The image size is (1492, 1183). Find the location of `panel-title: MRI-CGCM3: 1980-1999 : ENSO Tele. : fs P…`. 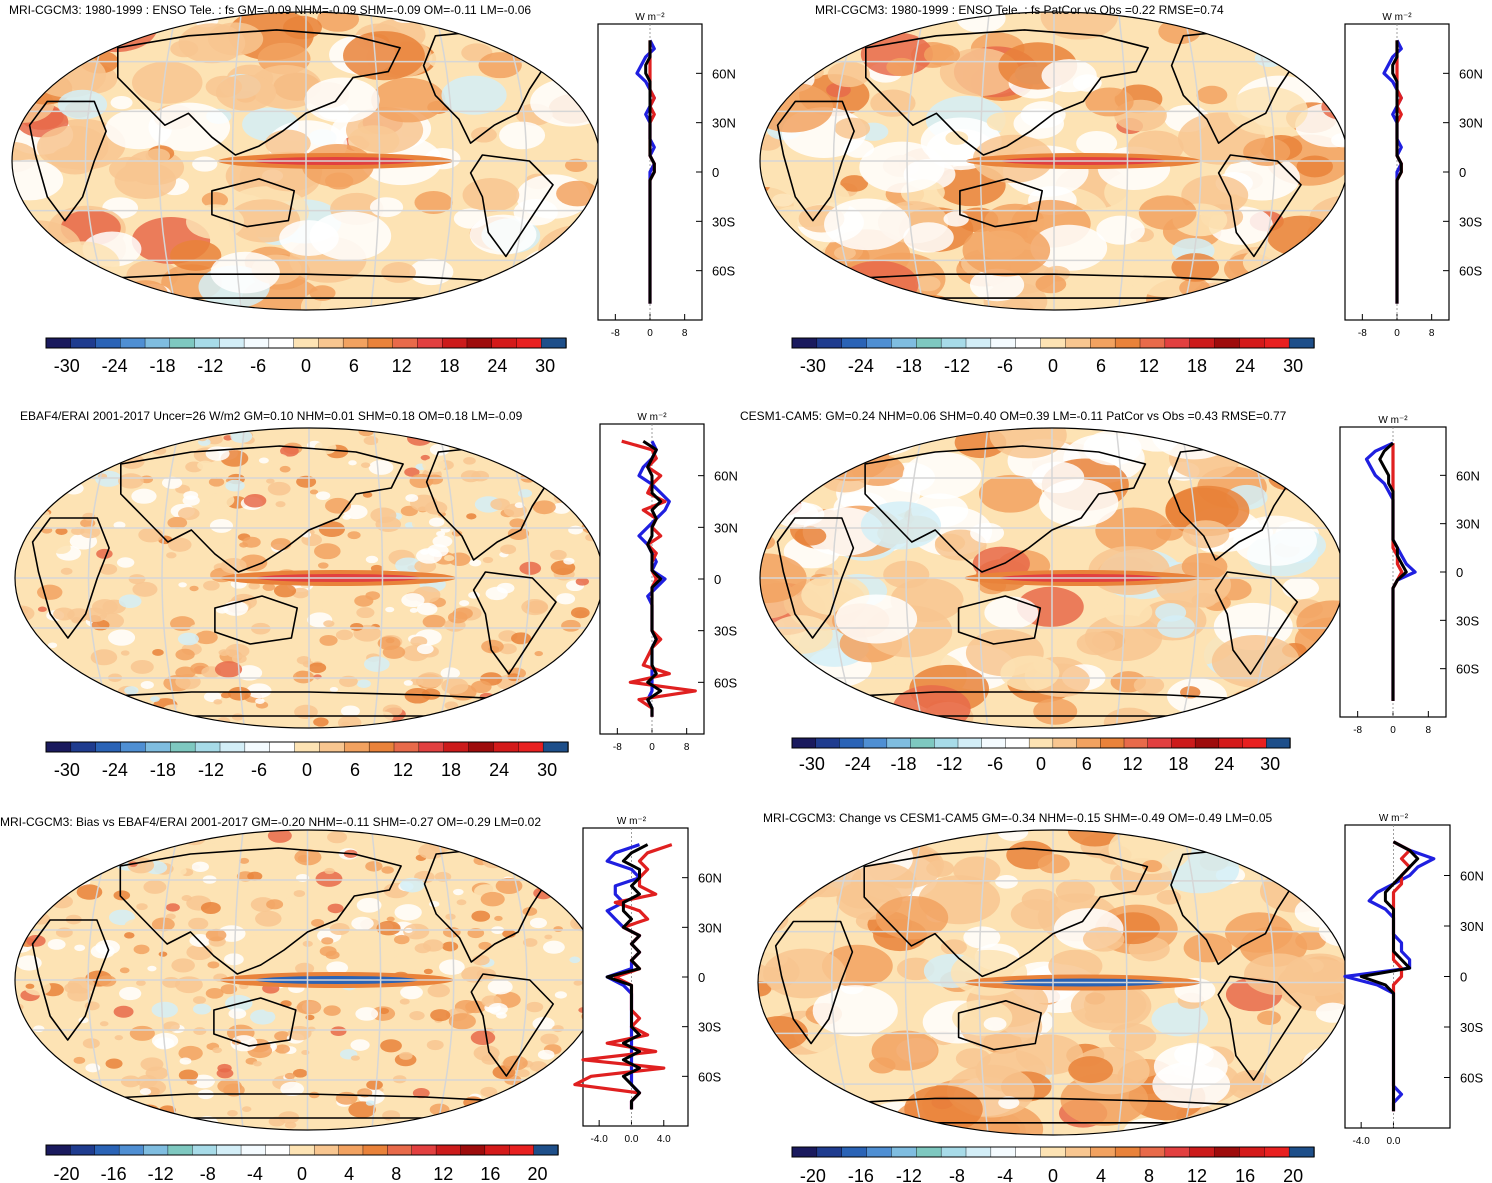

panel-title: MRI-CGCM3: 1980-1999 : ENSO Tele. : fs P… is located at coordinates (1019, 10).